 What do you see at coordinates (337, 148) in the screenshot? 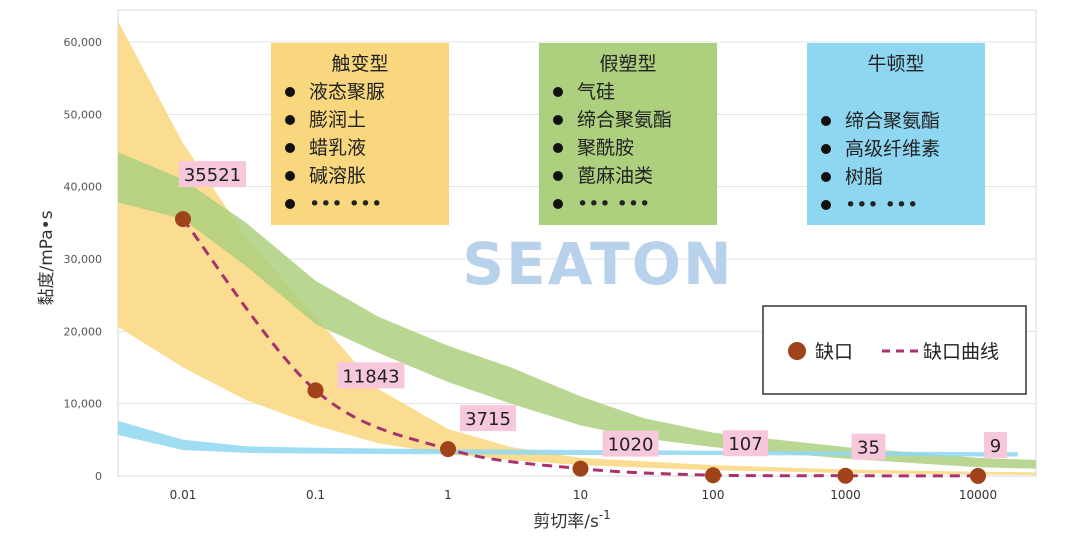
I see `category-item: 蜡乳液` at bounding box center [337, 148].